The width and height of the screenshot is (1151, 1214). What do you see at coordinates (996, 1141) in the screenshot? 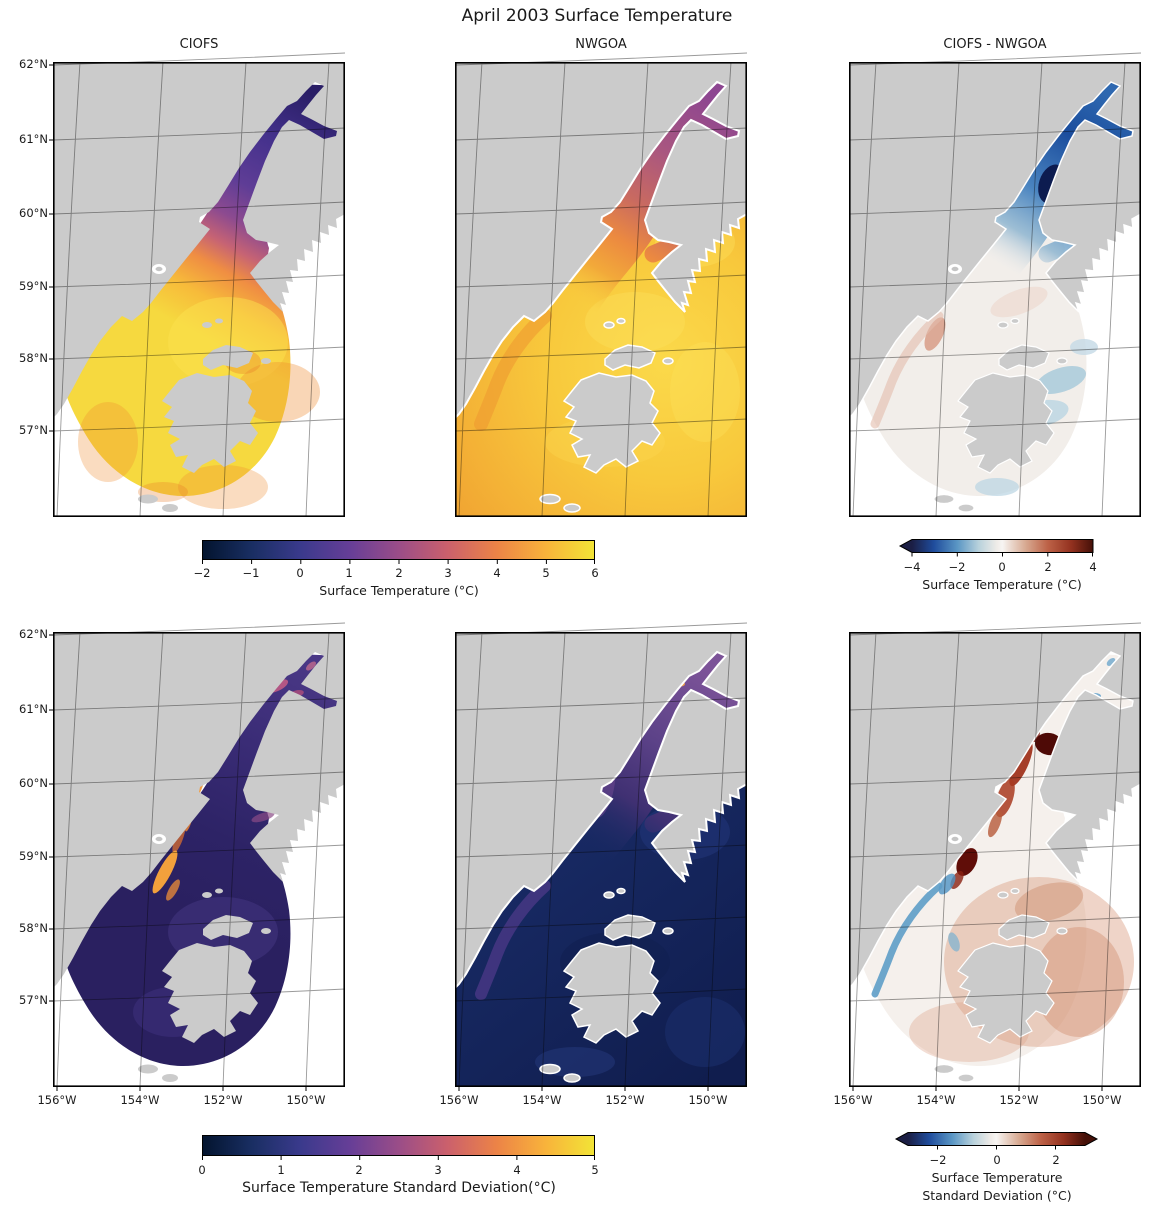
I see `colorbar-std-diff` at bounding box center [996, 1141].